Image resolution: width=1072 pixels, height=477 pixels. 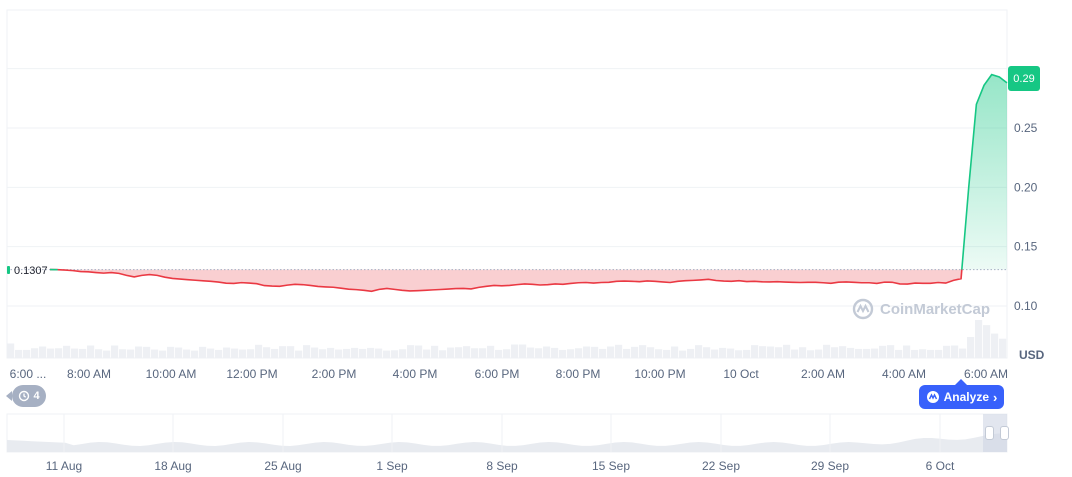 I want to click on history-badge: 4, so click(x=26, y=396).